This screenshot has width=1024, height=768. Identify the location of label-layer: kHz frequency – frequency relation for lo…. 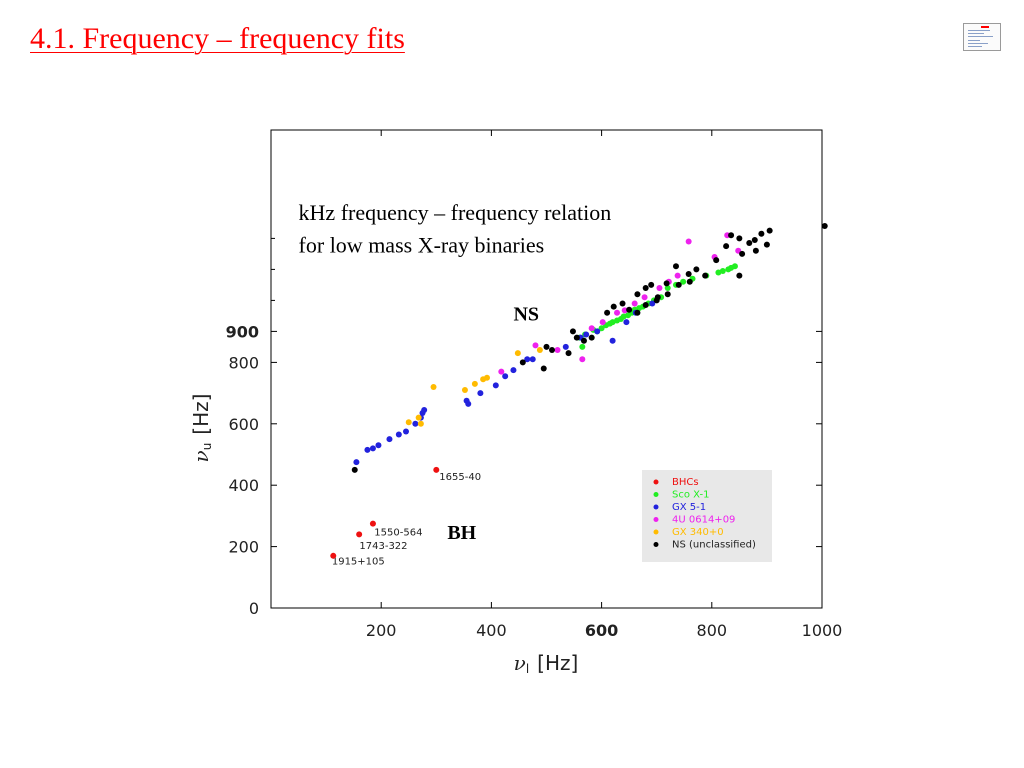
(455, 384).